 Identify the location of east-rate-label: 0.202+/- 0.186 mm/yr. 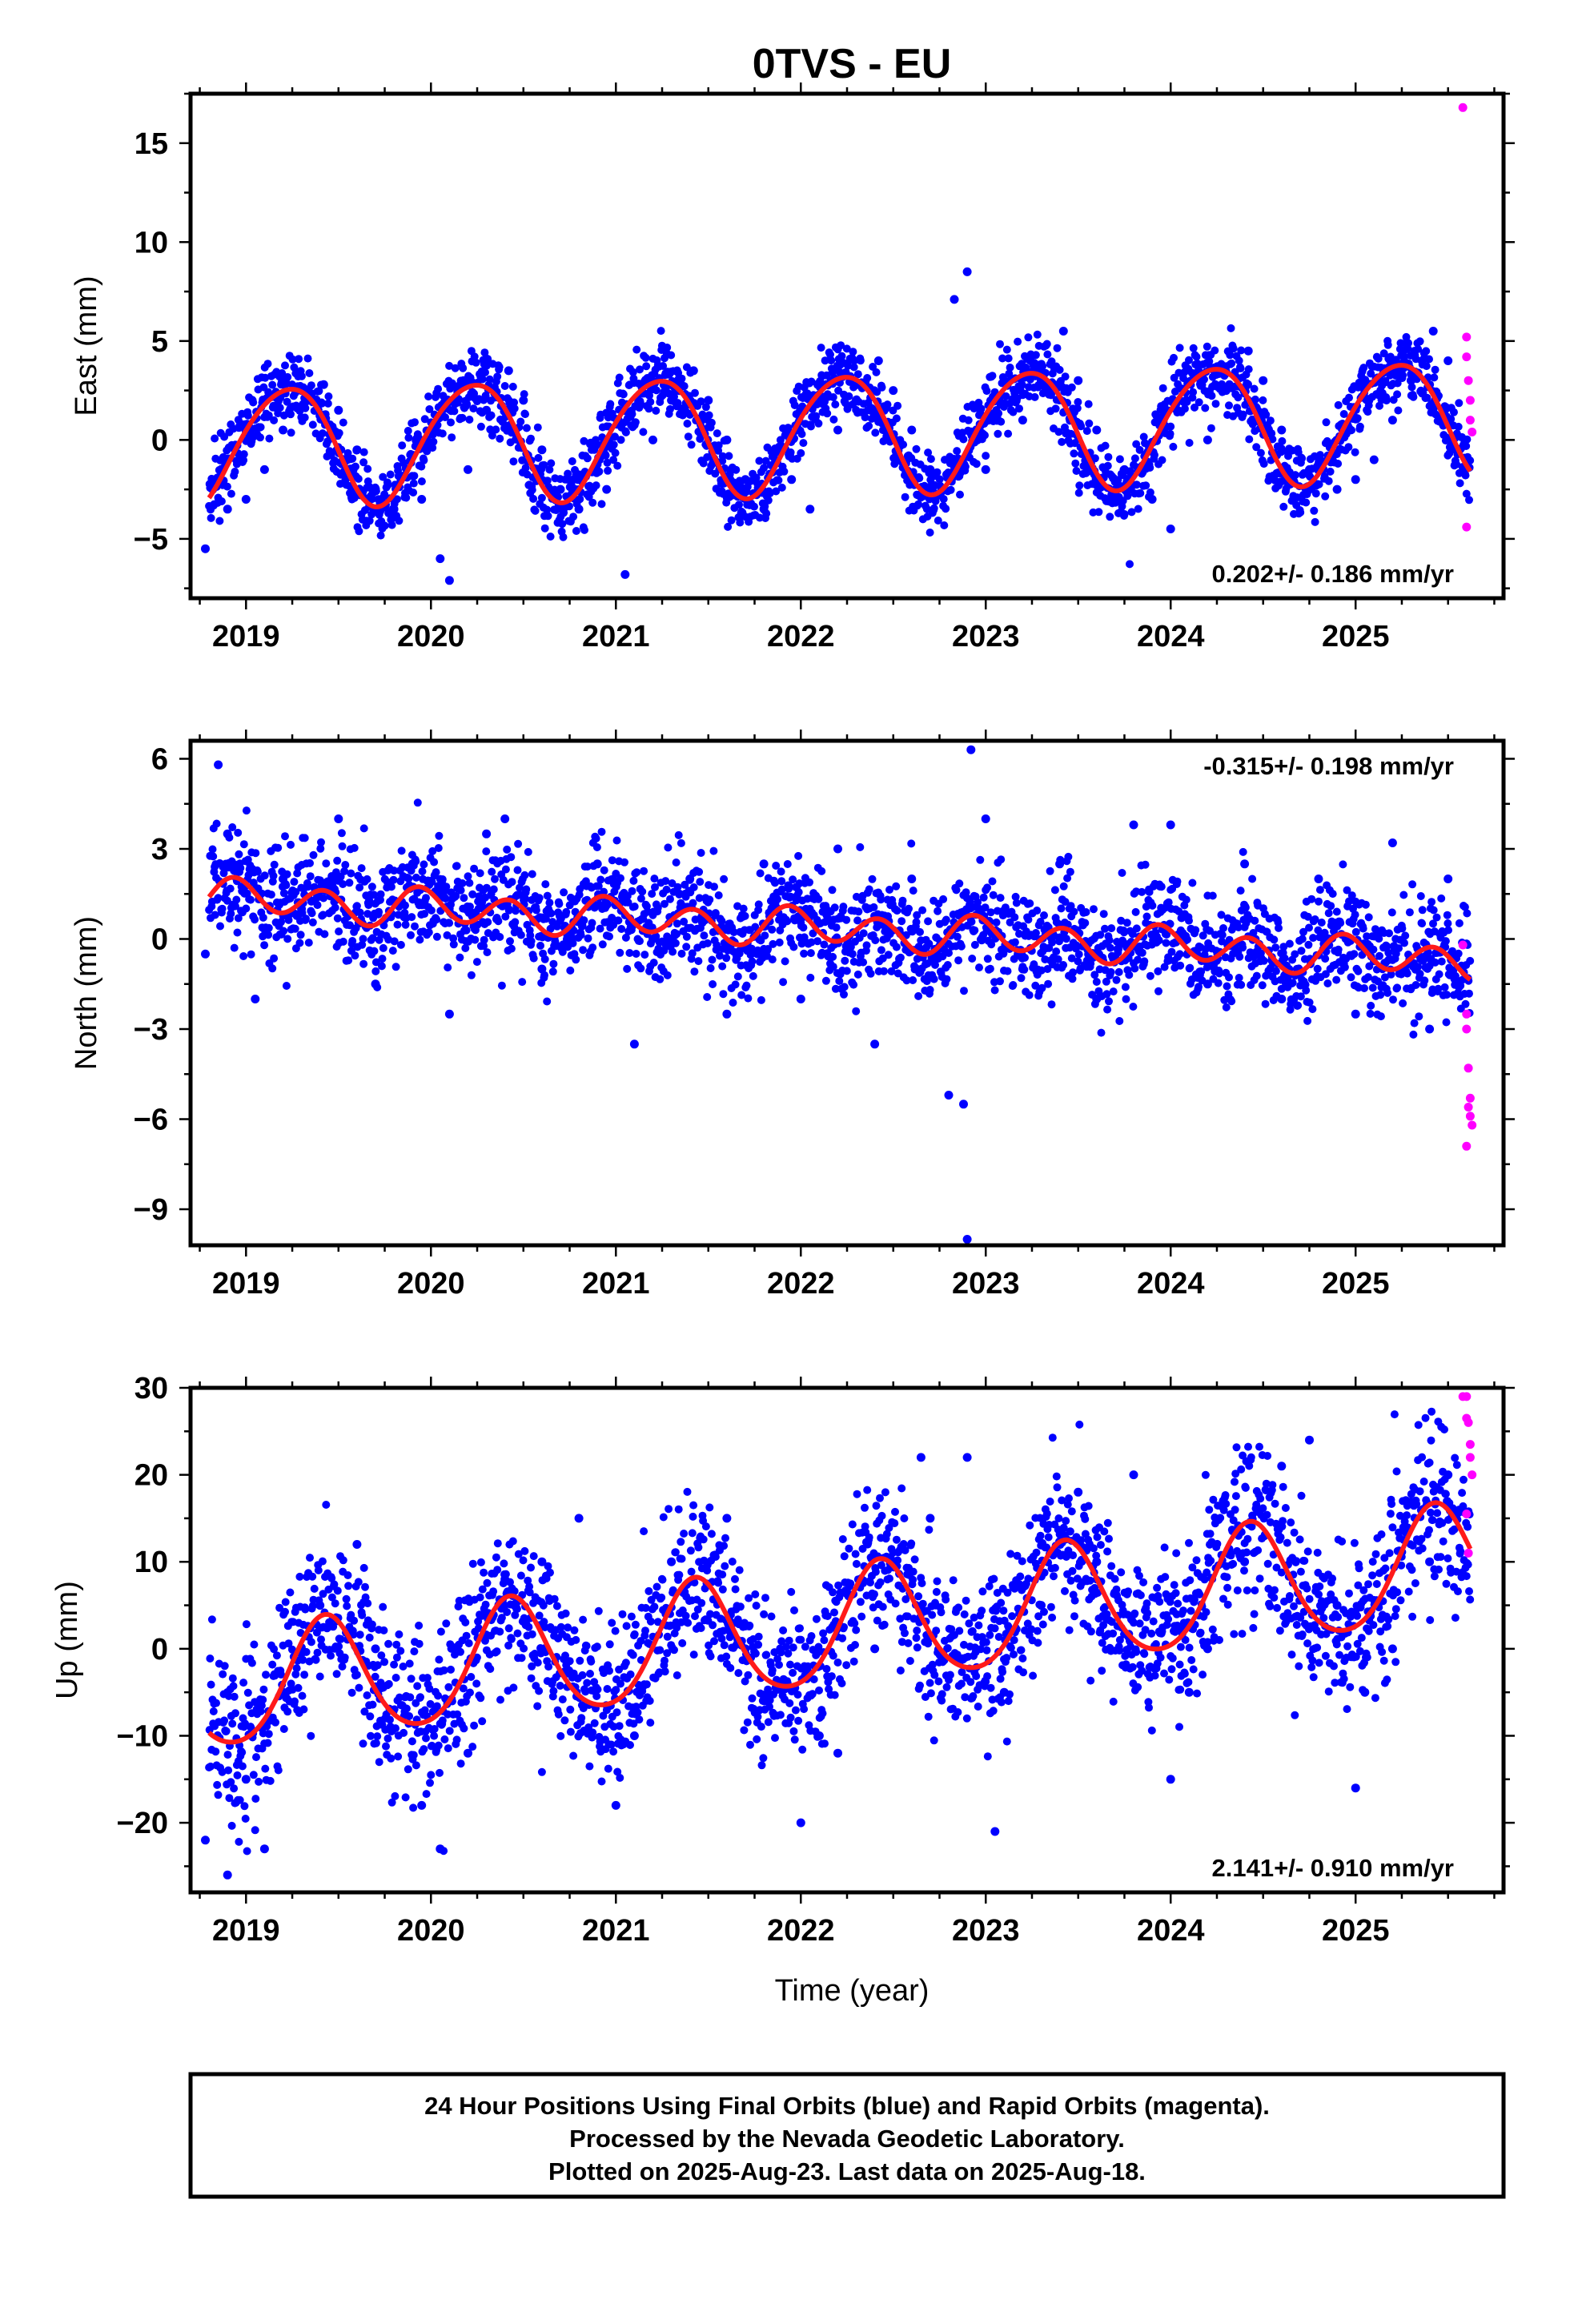
(1333, 574).